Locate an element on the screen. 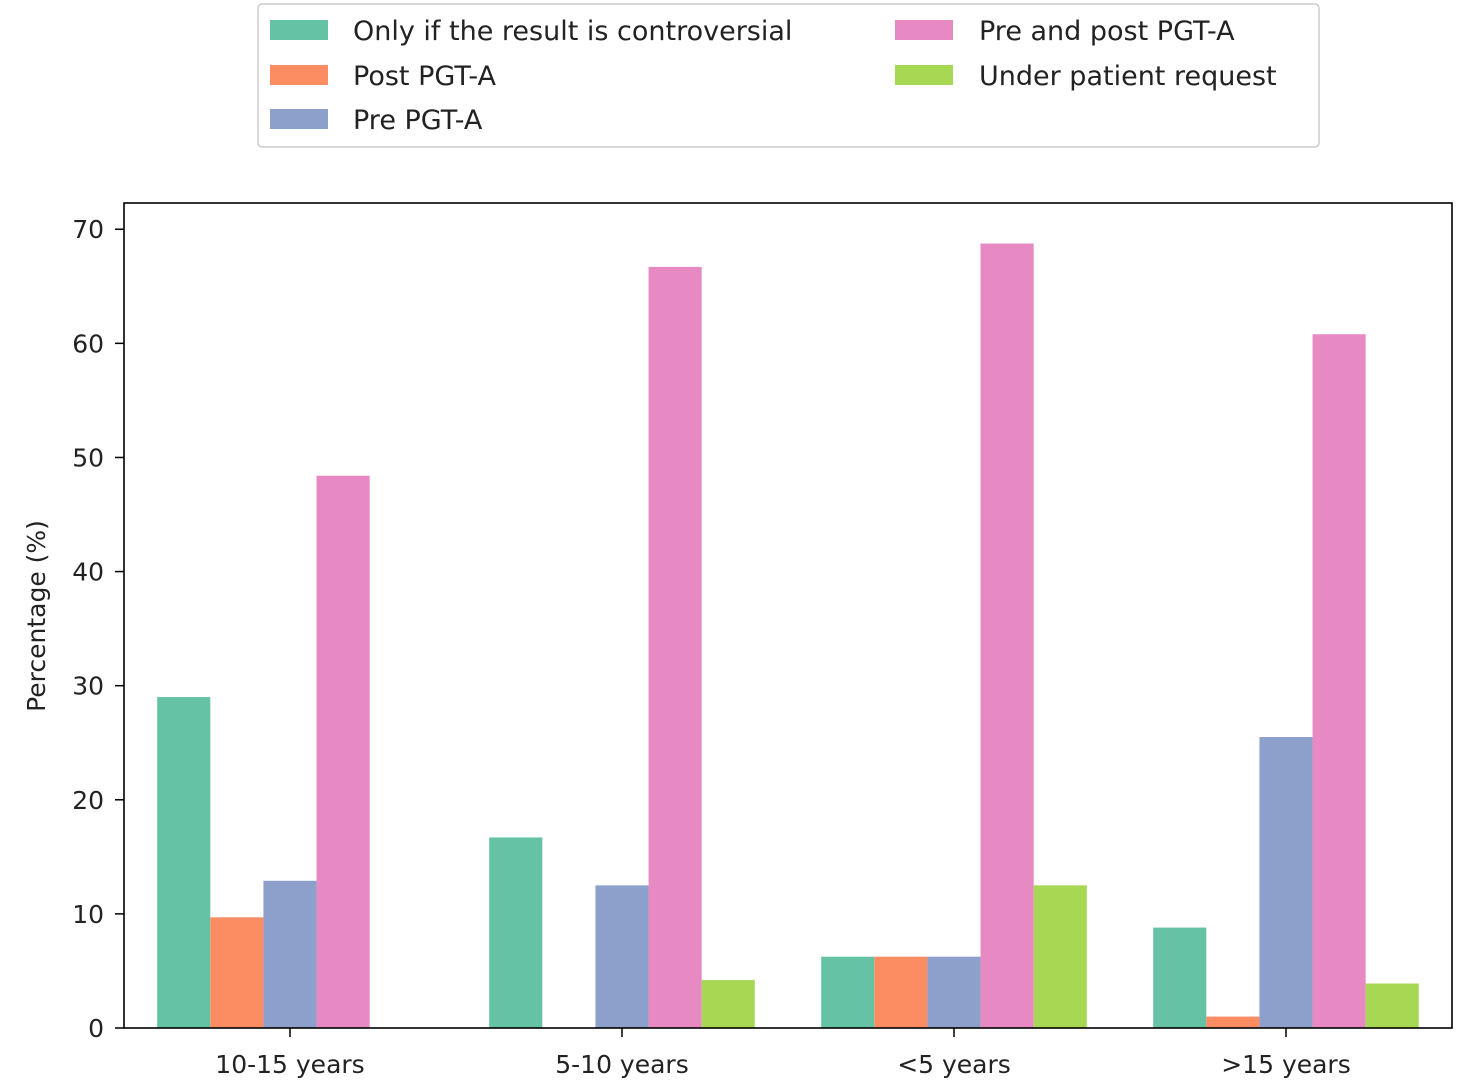  y-tick-label: 30 is located at coordinates (88, 686).